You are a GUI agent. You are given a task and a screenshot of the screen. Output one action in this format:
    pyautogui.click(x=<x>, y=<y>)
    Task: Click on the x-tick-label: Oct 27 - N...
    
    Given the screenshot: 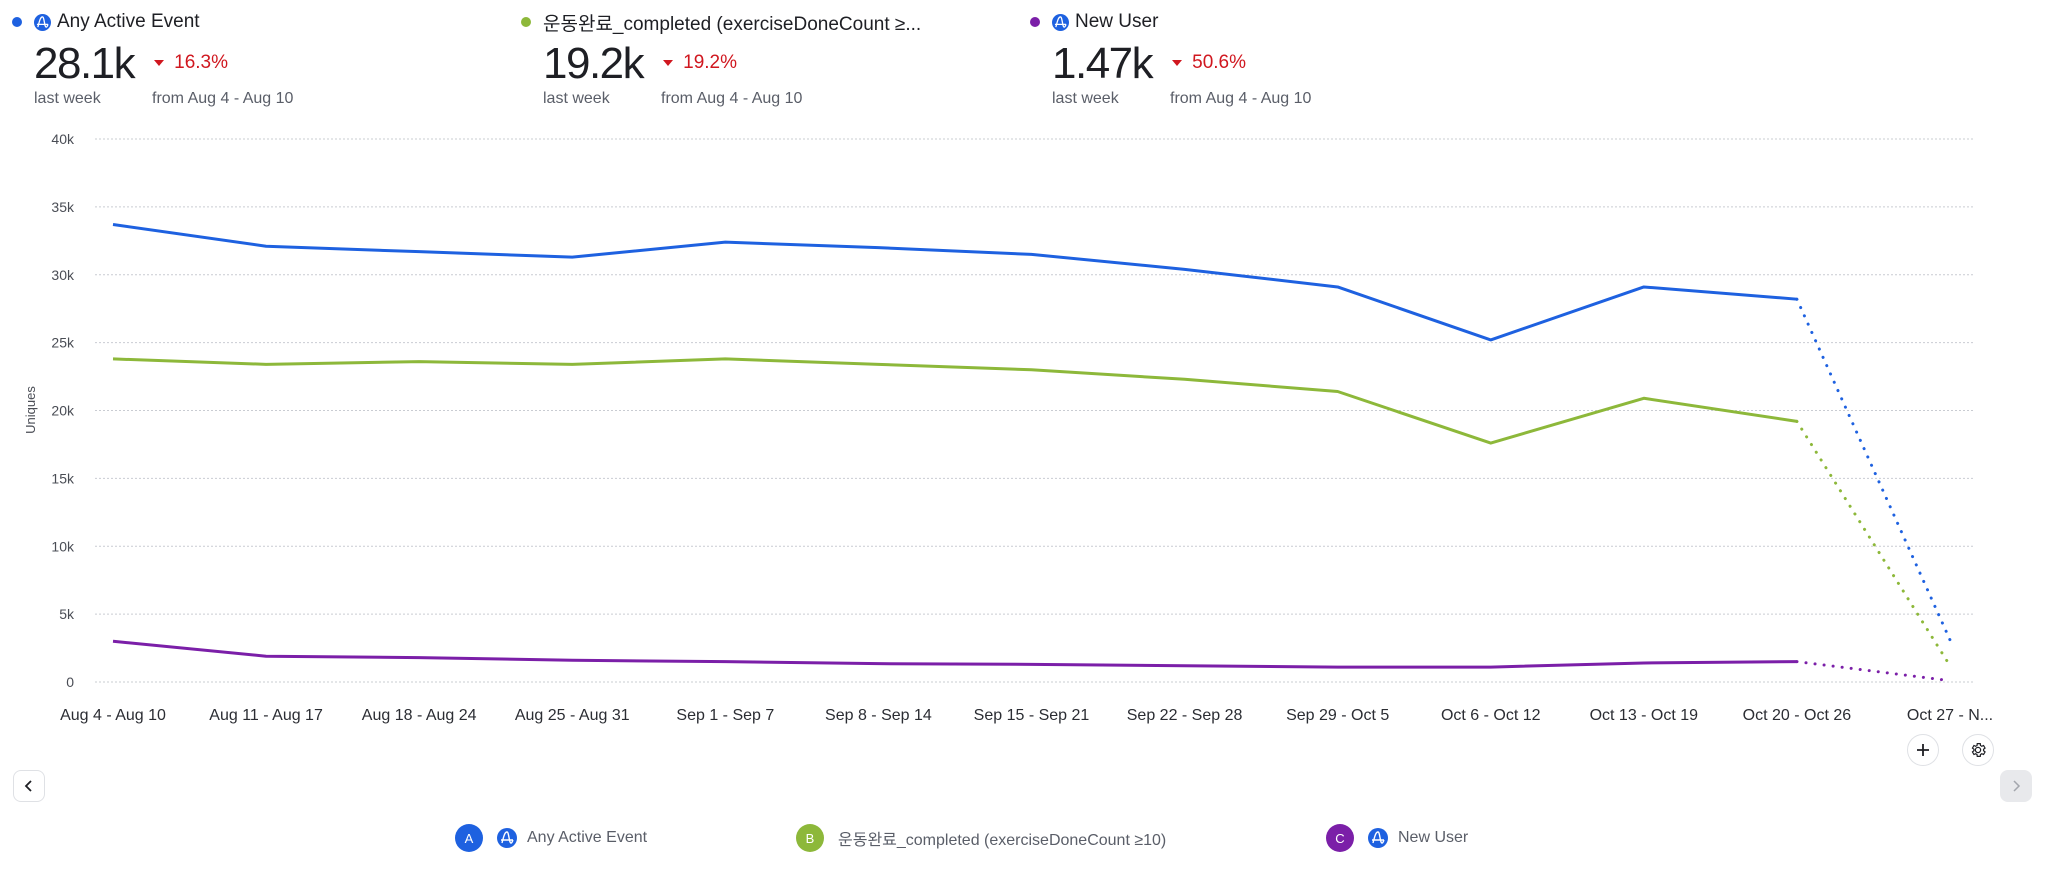 What is the action you would take?
    pyautogui.click(x=1950, y=715)
    